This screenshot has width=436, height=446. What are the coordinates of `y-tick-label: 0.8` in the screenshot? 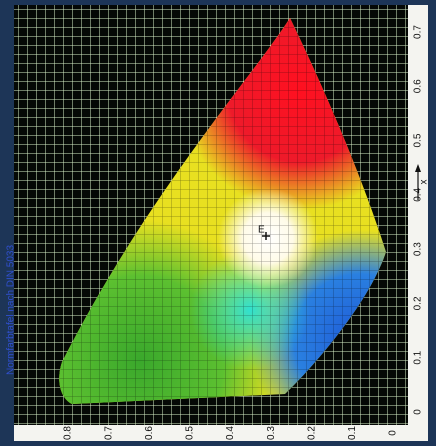 It's located at (68, 433).